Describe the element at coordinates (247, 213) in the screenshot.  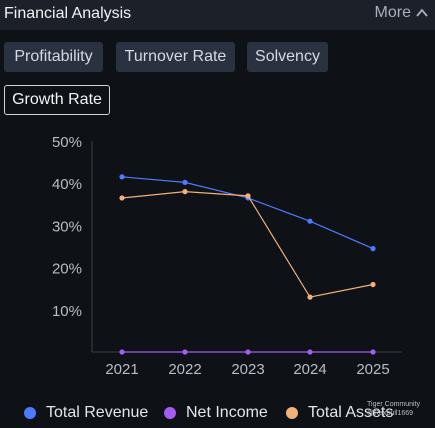
I see `total-revenue-line` at that location.